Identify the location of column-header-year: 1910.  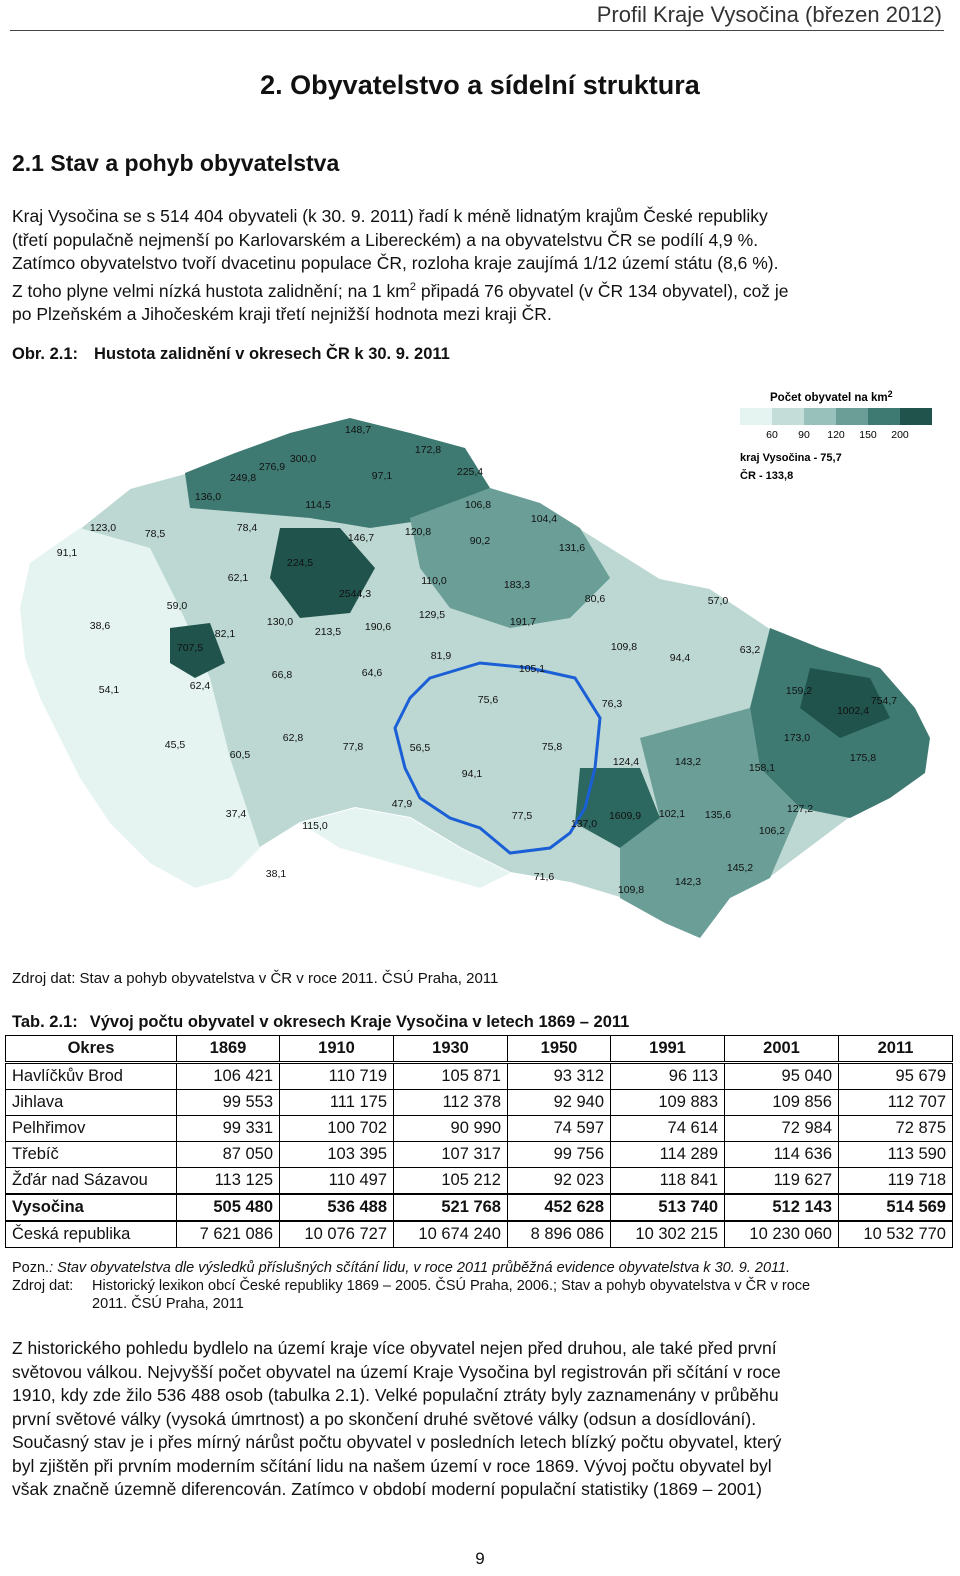
(337, 1049).